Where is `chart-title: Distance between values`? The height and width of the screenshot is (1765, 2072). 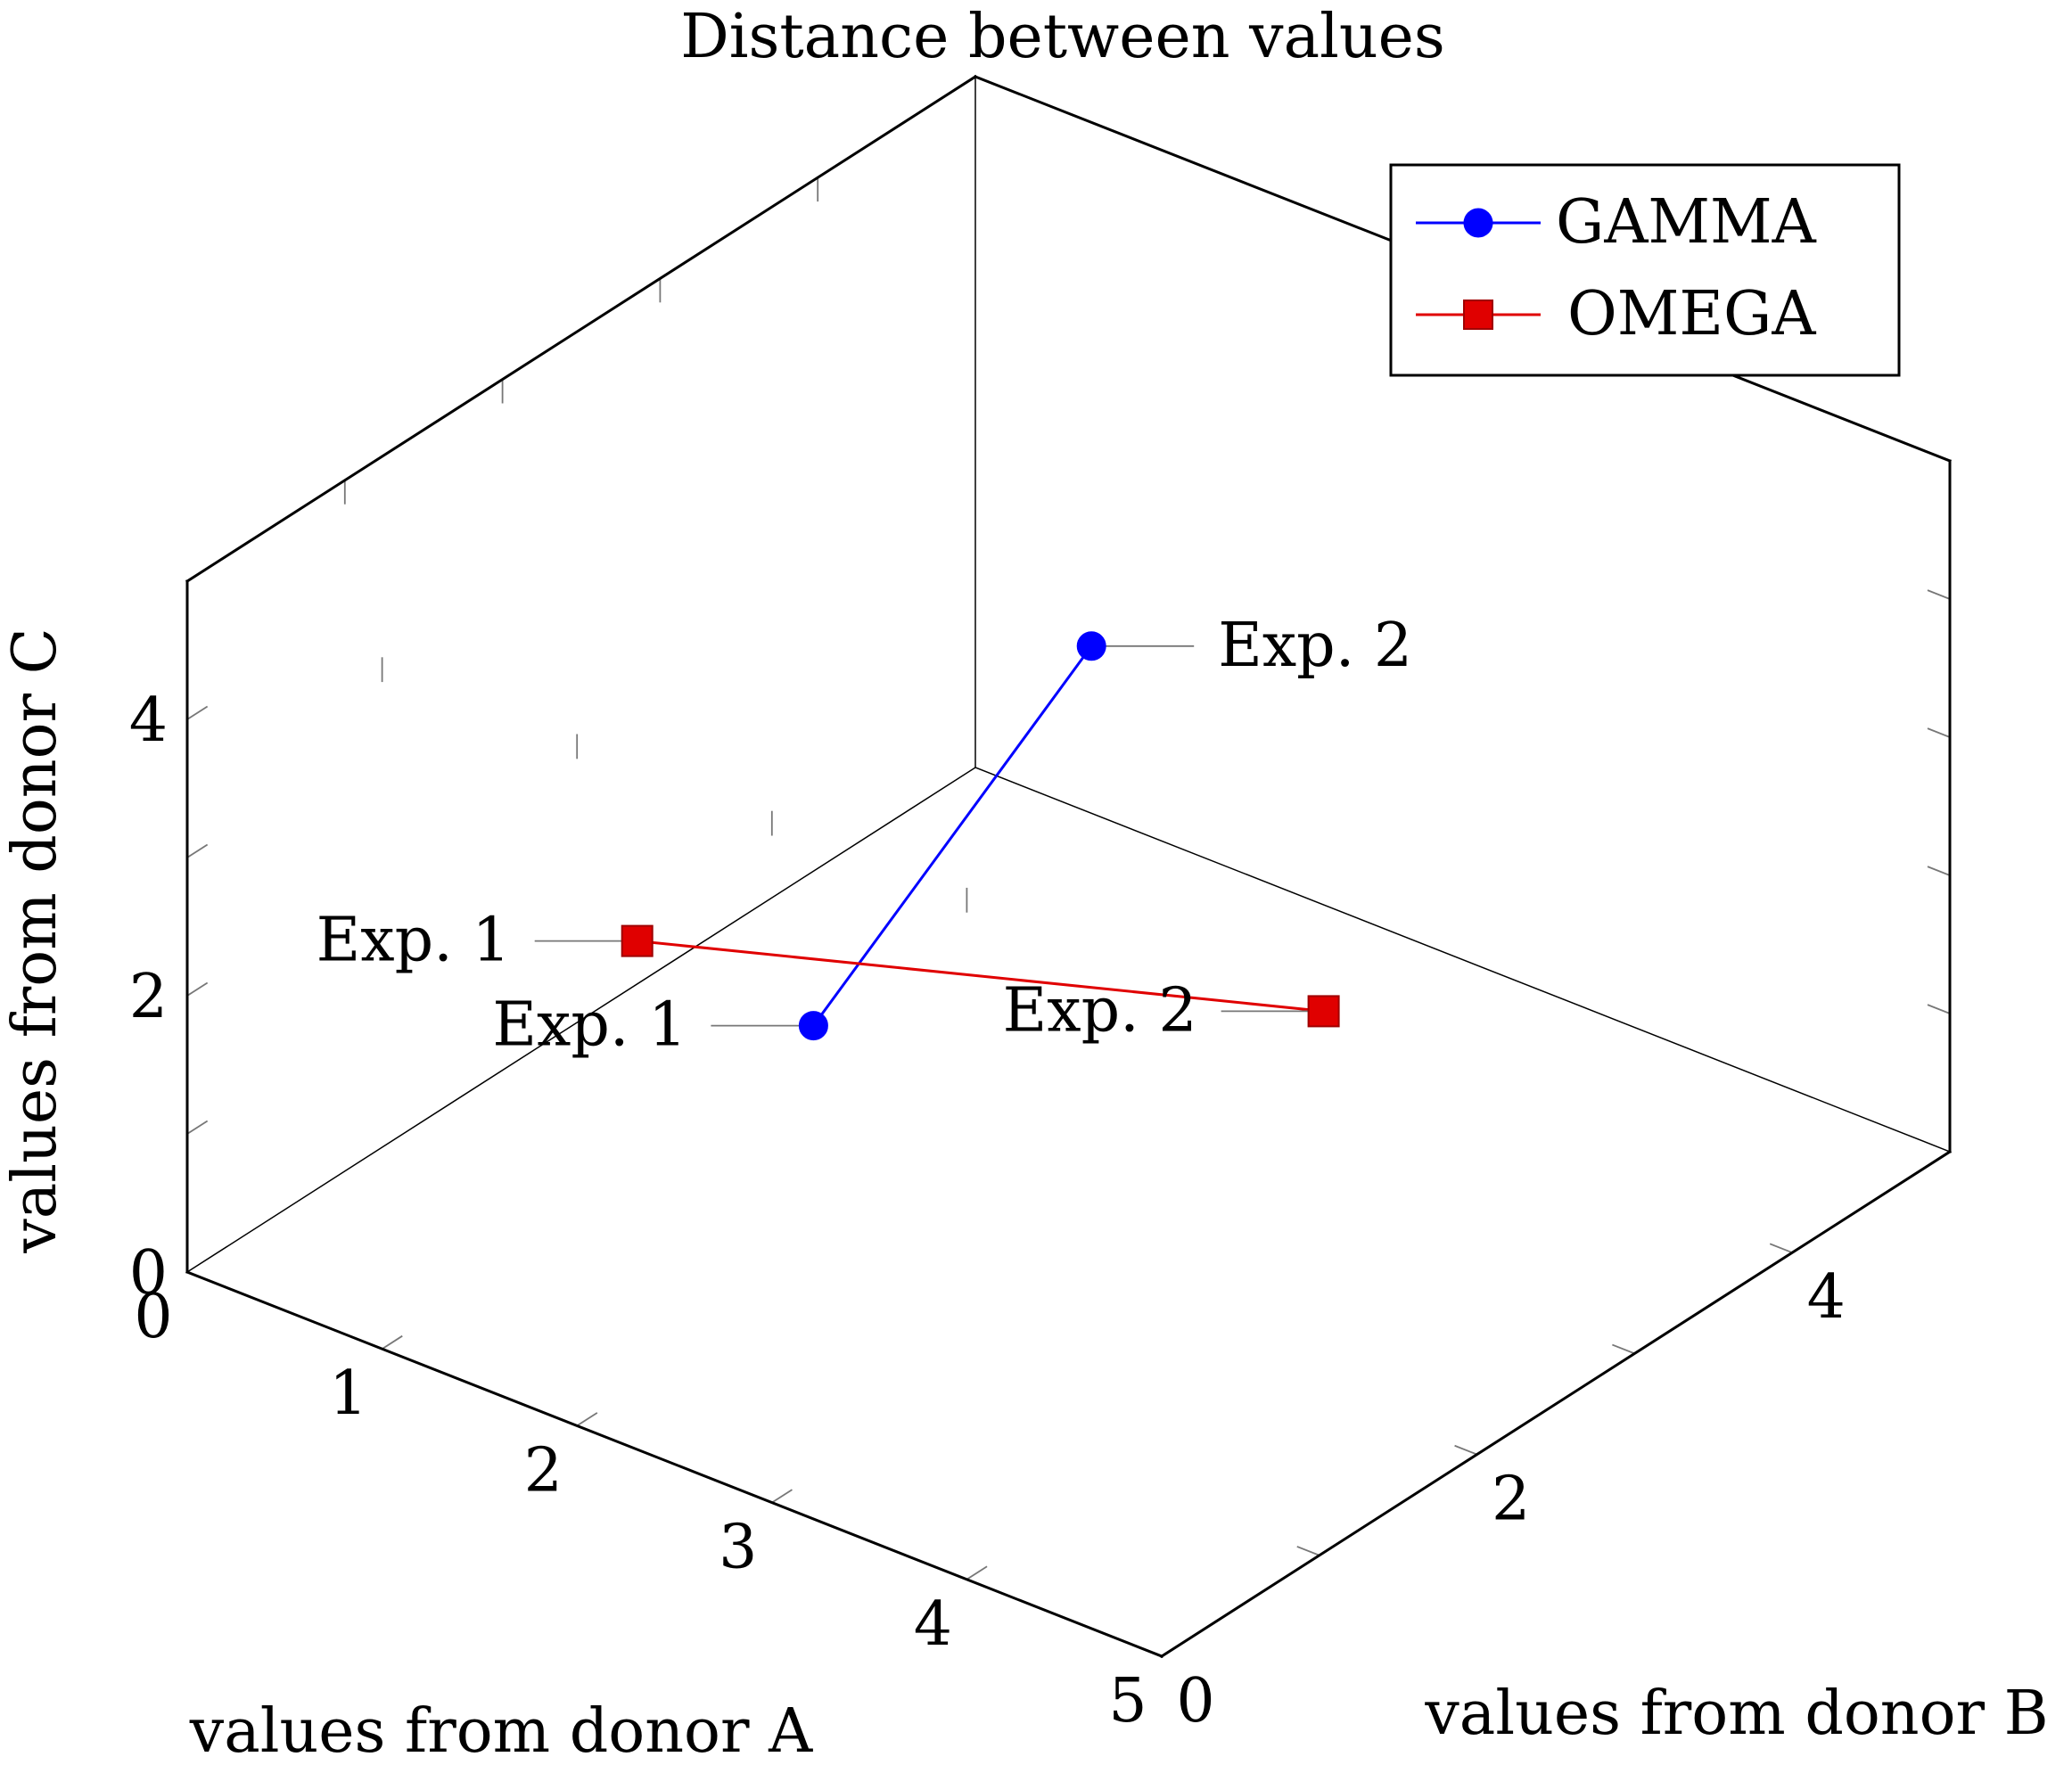 chart-title: Distance between values is located at coordinates (1063, 37).